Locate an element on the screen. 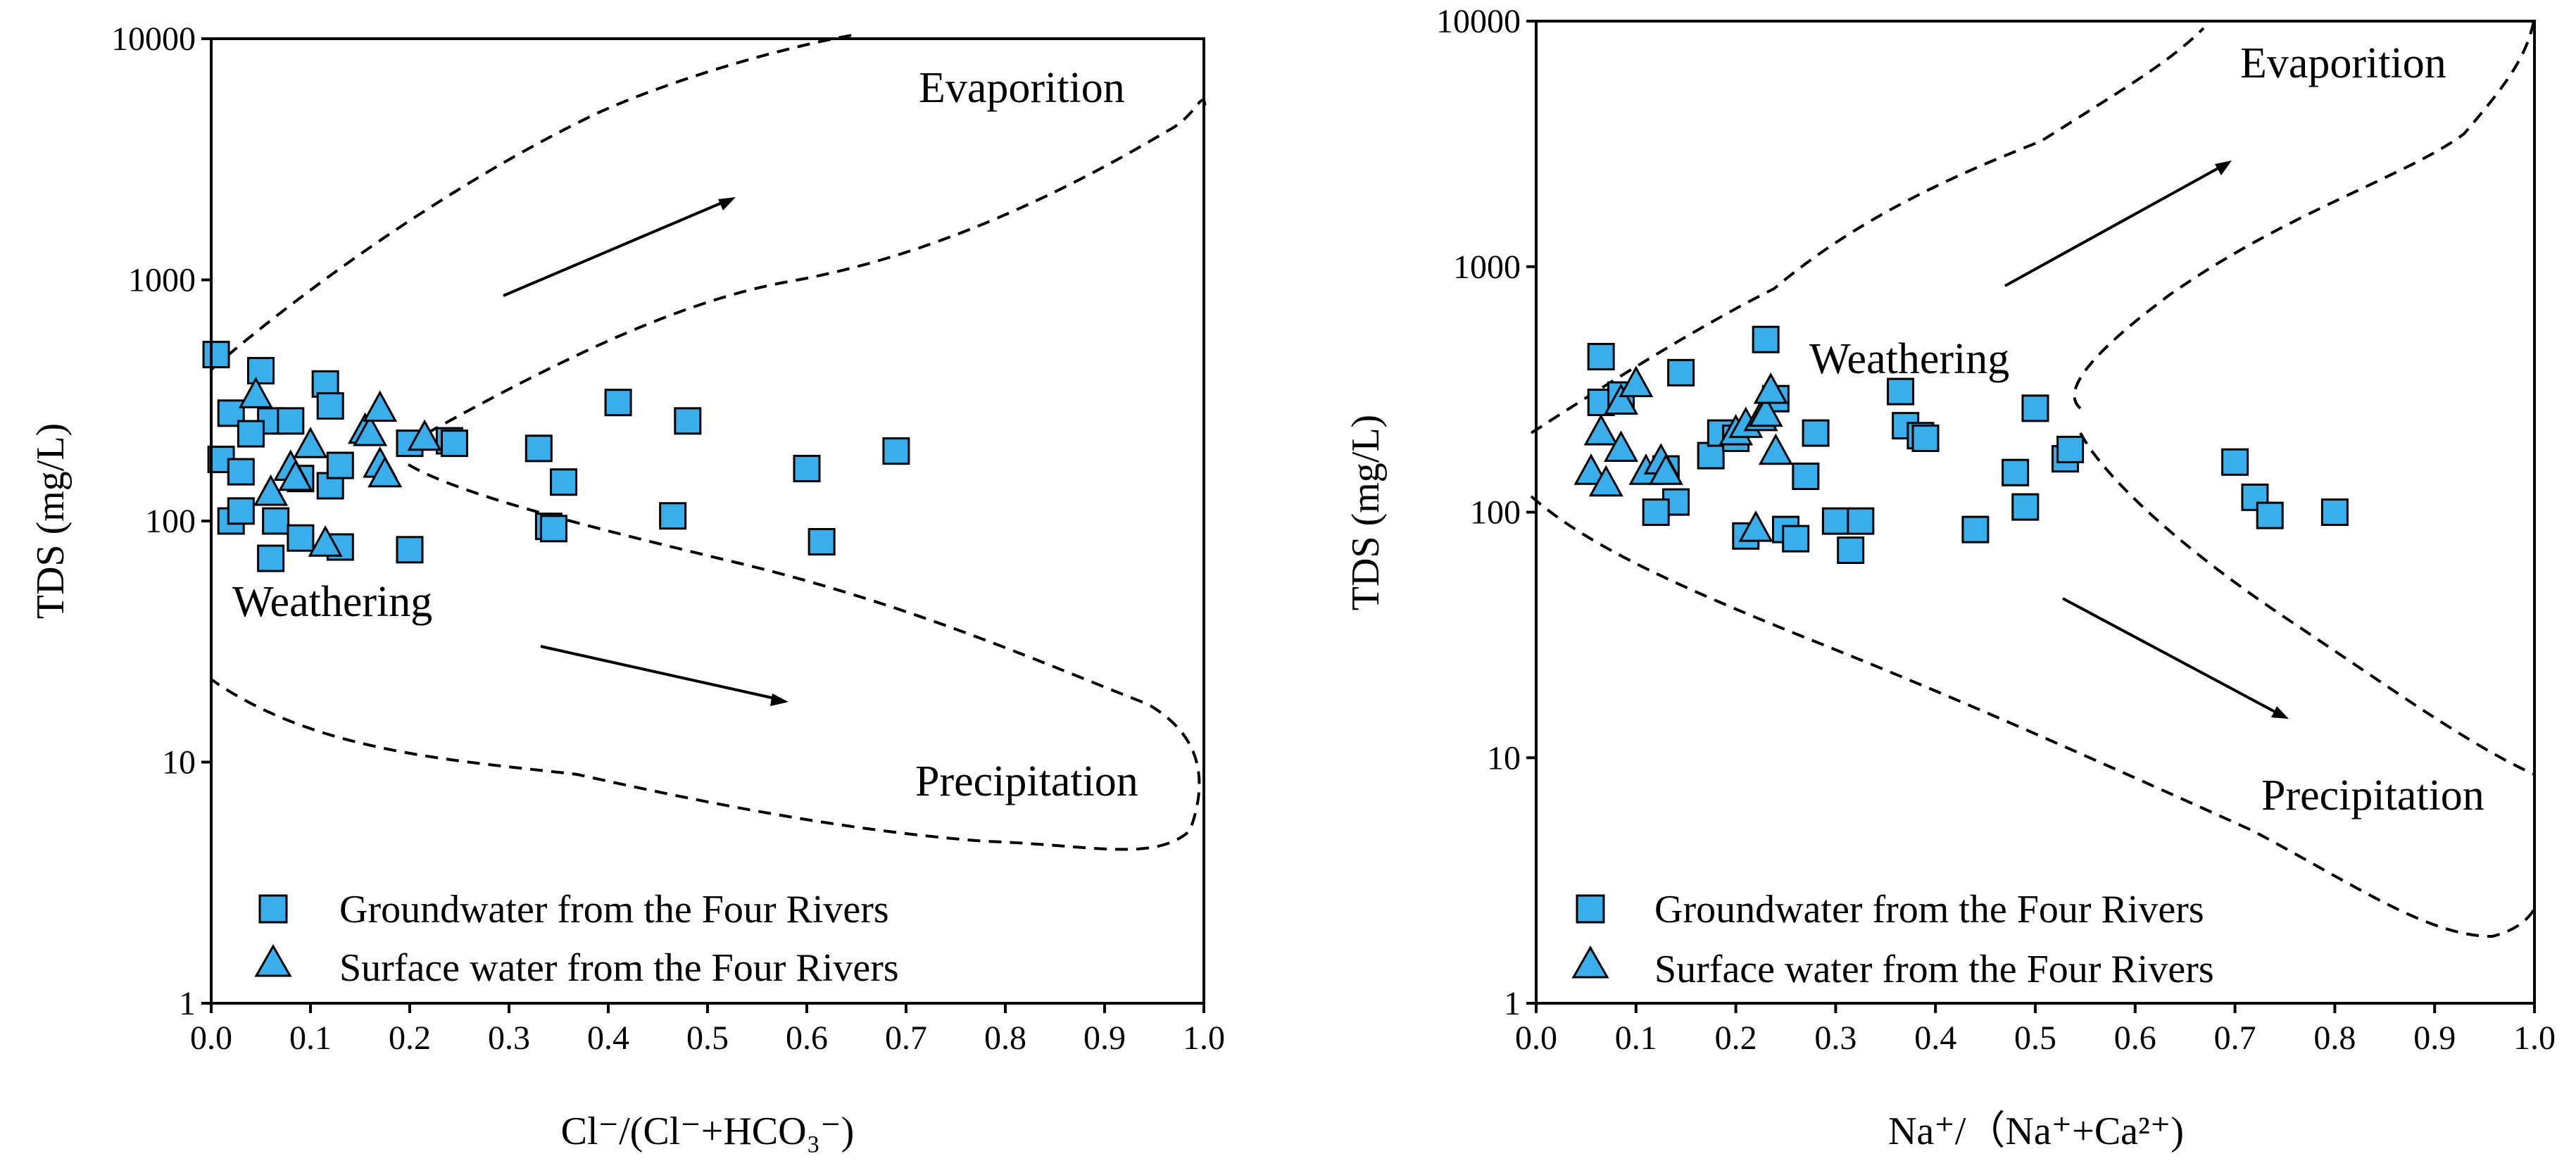 The width and height of the screenshot is (2576, 1168). right-legend-surface-water: Surface water from the Four Rivers is located at coordinates (1934, 969).